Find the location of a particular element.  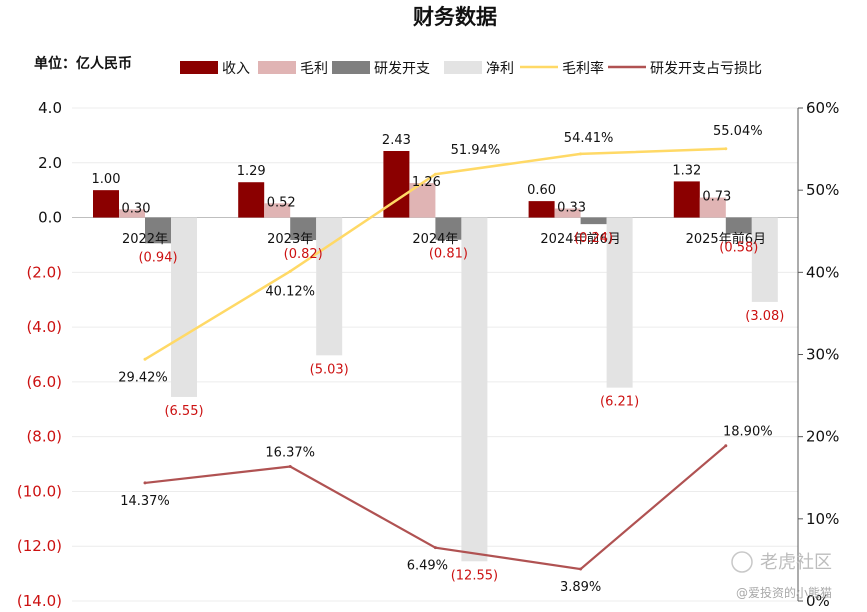

unit-label: 单位：亿人民币 is located at coordinates (83, 63).